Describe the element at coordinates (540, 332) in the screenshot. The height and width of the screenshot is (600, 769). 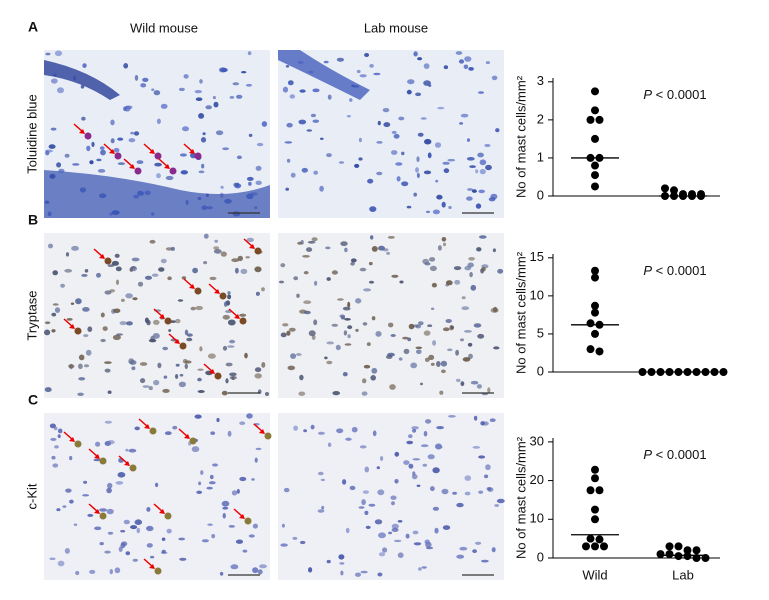
I see `y-tick-label: 5` at that location.